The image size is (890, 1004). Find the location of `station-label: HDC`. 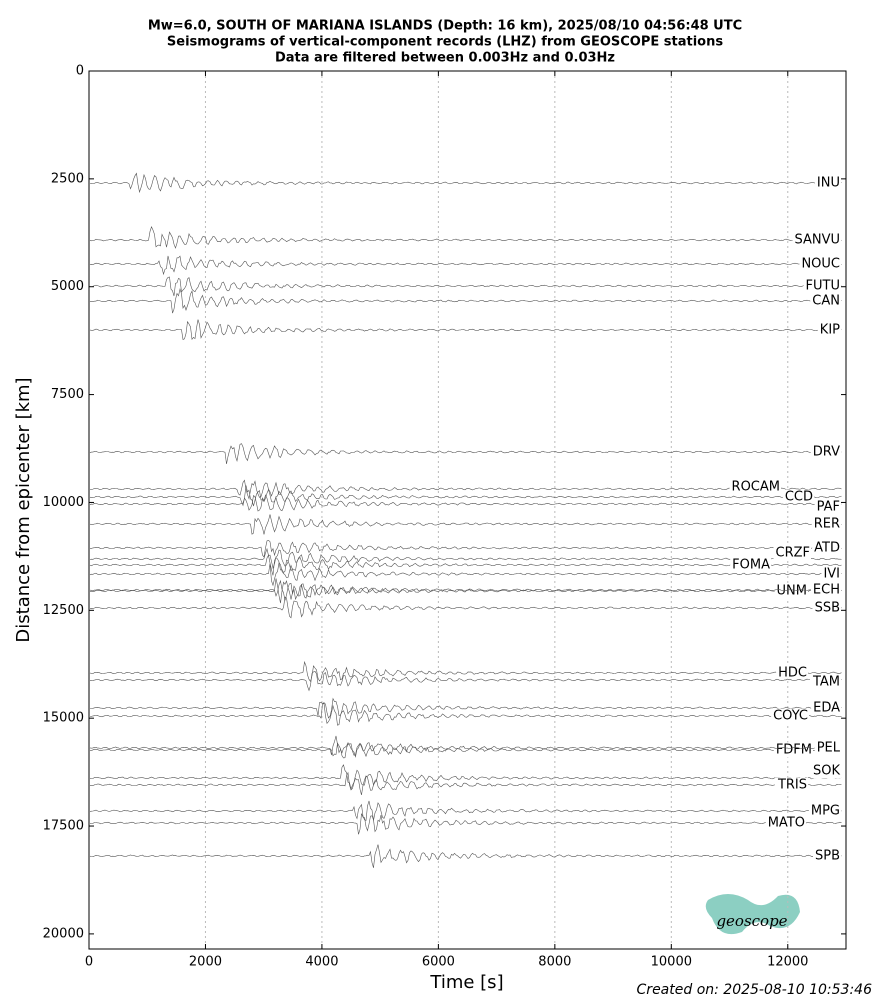

station-label: HDC is located at coordinates (792, 672).